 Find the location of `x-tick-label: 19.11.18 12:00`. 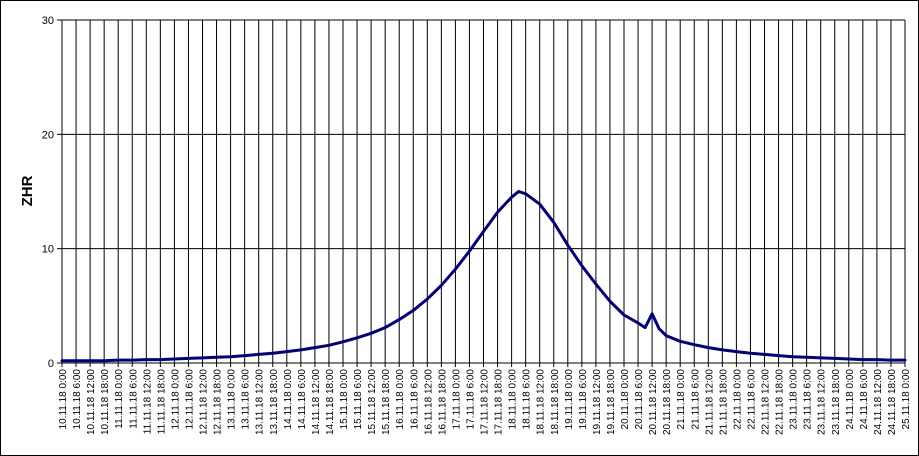

x-tick-label: 19.11.18 12:00 is located at coordinates (597, 402).